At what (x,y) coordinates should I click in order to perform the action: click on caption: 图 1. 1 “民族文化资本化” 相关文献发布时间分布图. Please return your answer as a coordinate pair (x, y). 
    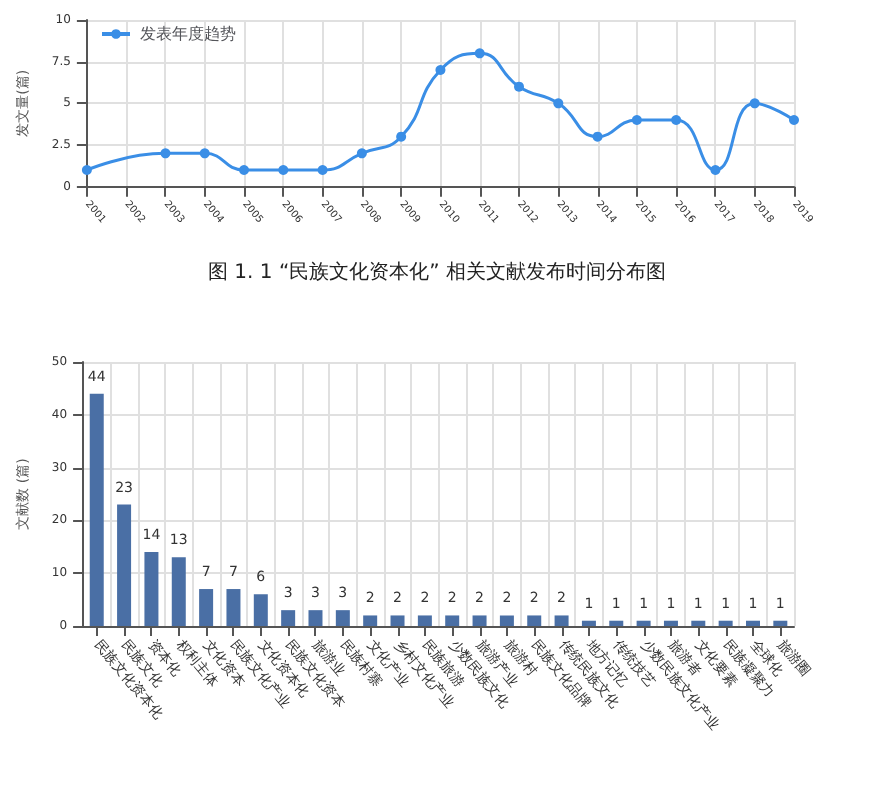
    Looking at the image, I should click on (437, 272).